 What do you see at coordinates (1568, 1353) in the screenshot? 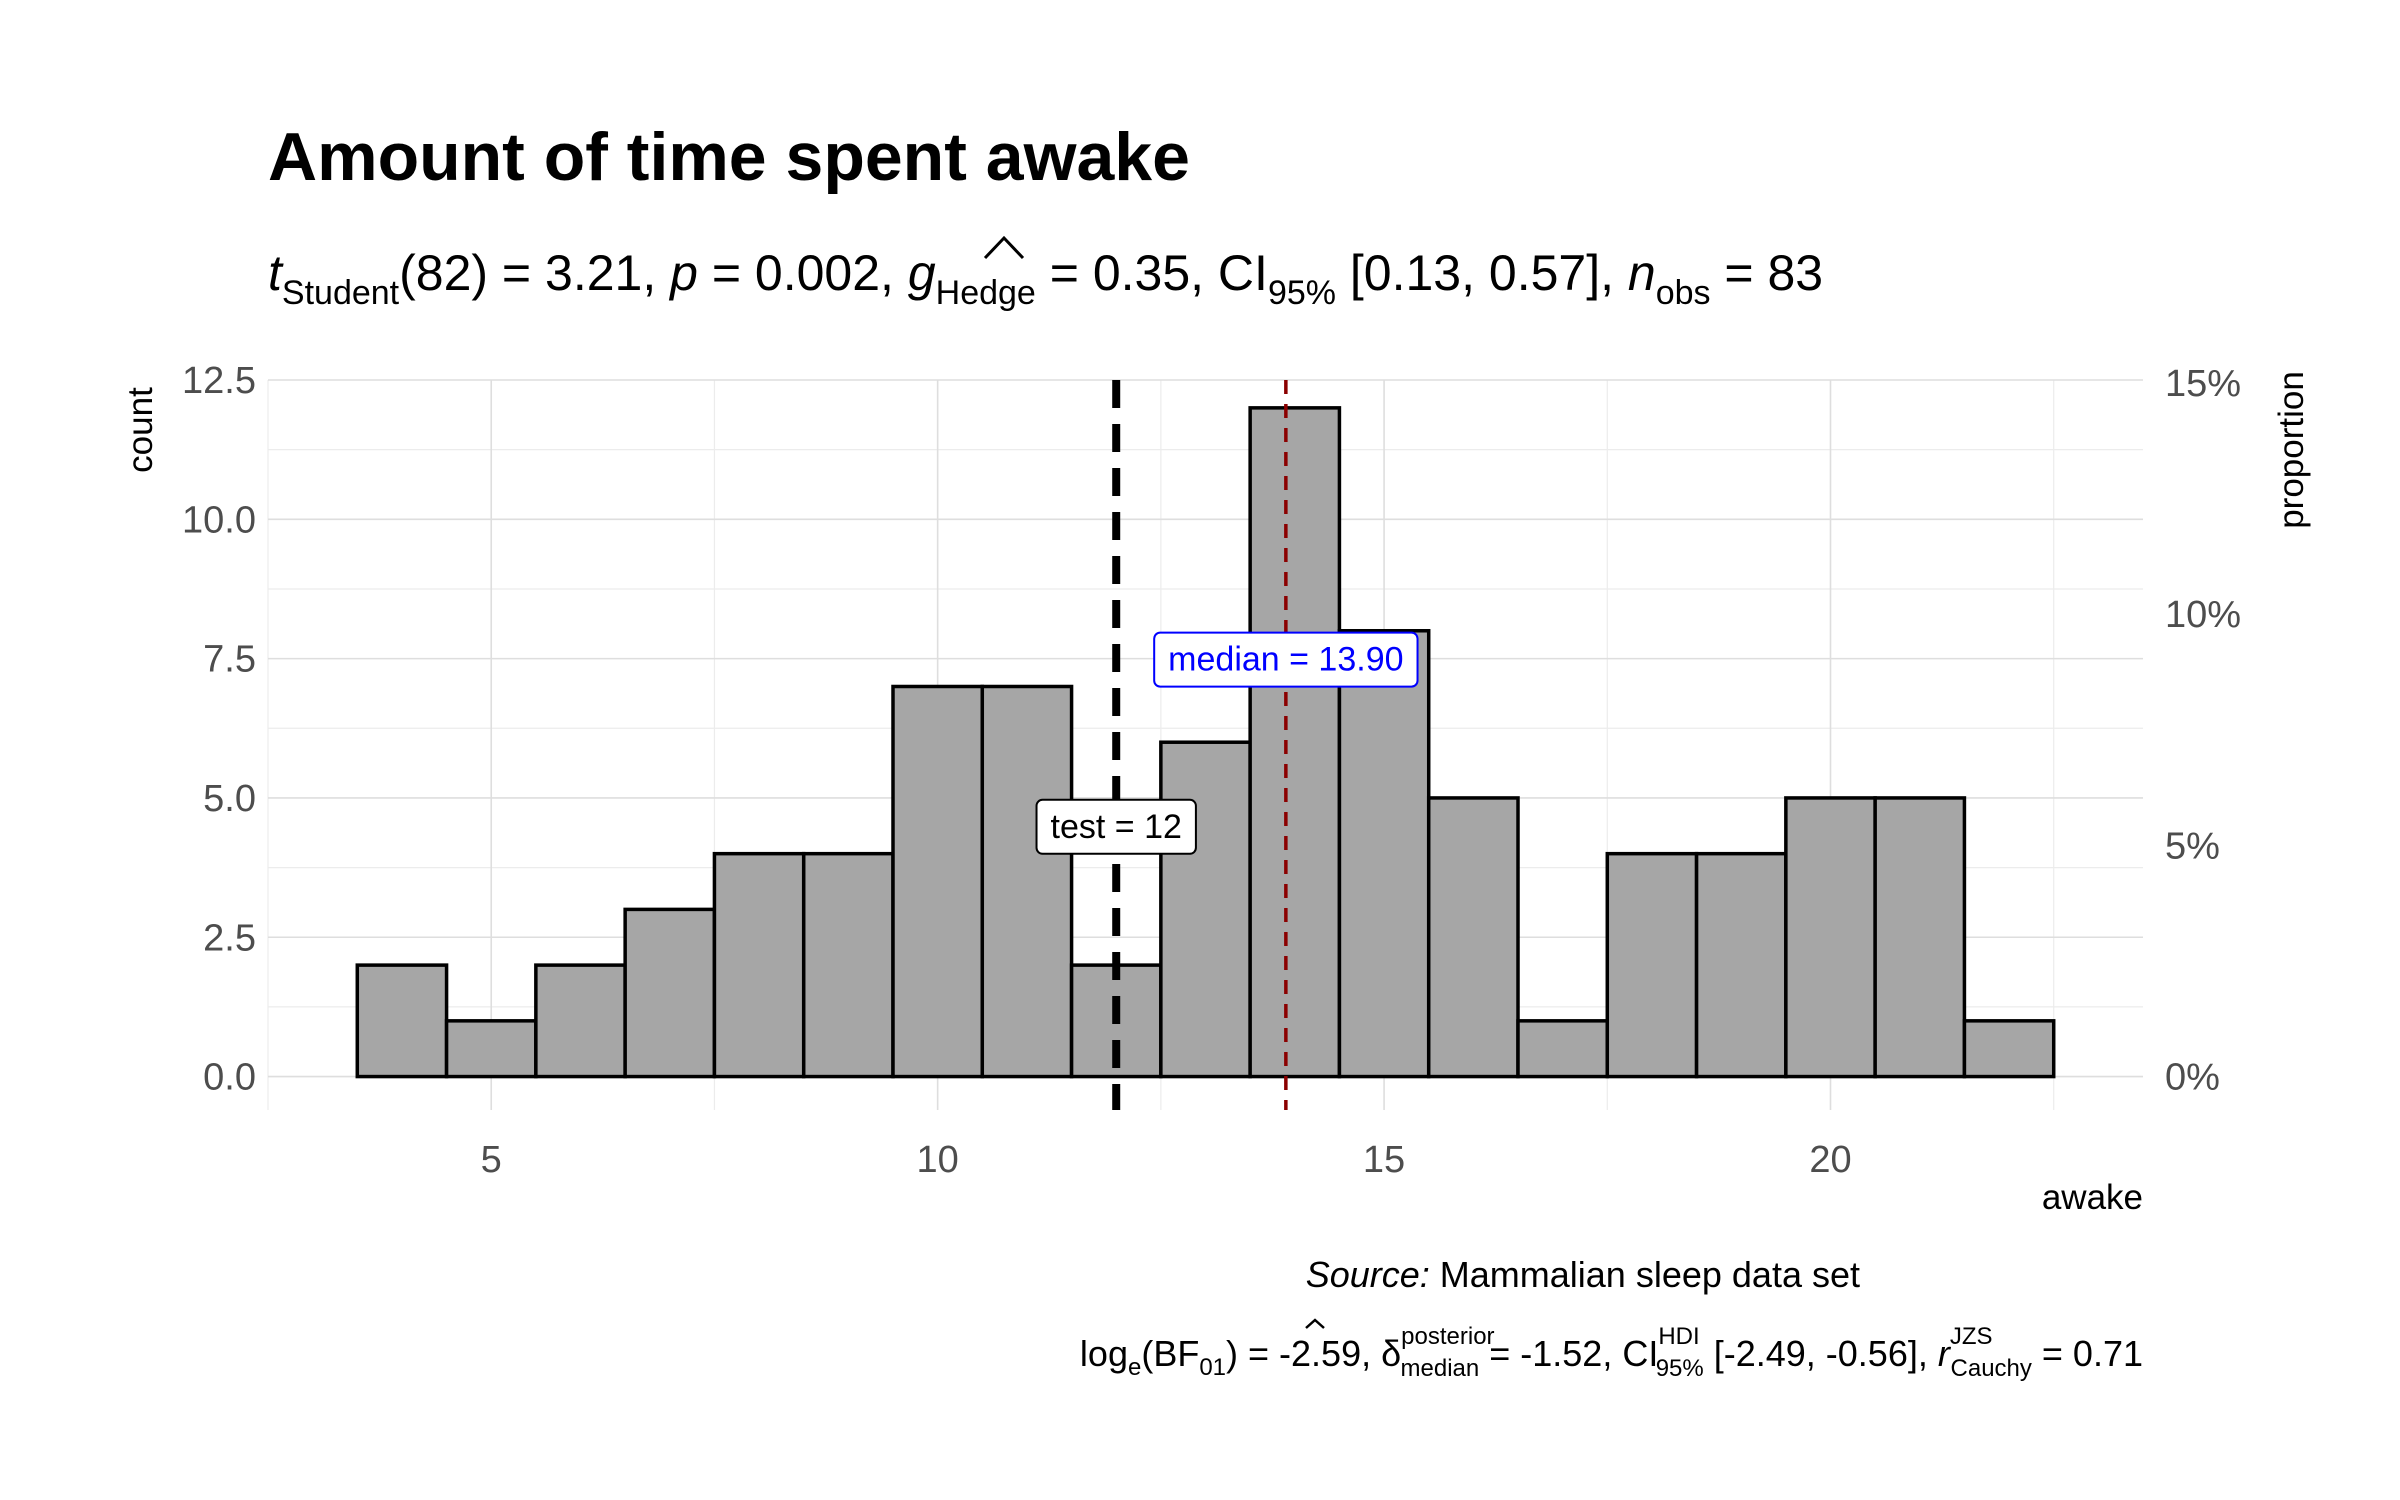
I see `caption-delta-value: = -1.52, CI` at bounding box center [1568, 1353].